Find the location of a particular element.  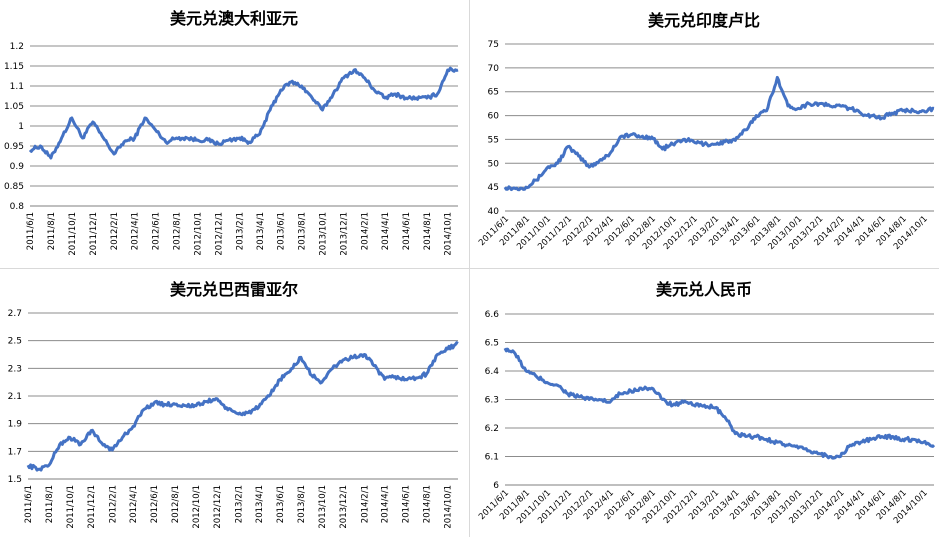

y-tick-label: 6.3 is located at coordinates (492, 401).